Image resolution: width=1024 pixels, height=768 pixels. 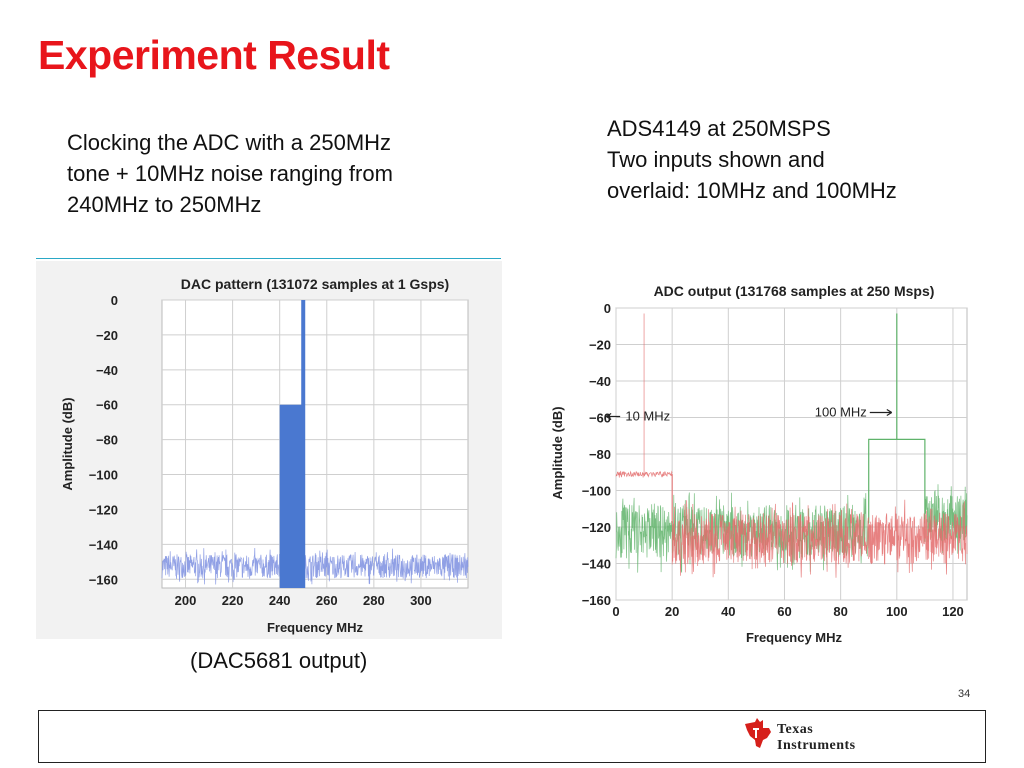 I want to click on x-tick-label: 40, so click(x=728, y=611).